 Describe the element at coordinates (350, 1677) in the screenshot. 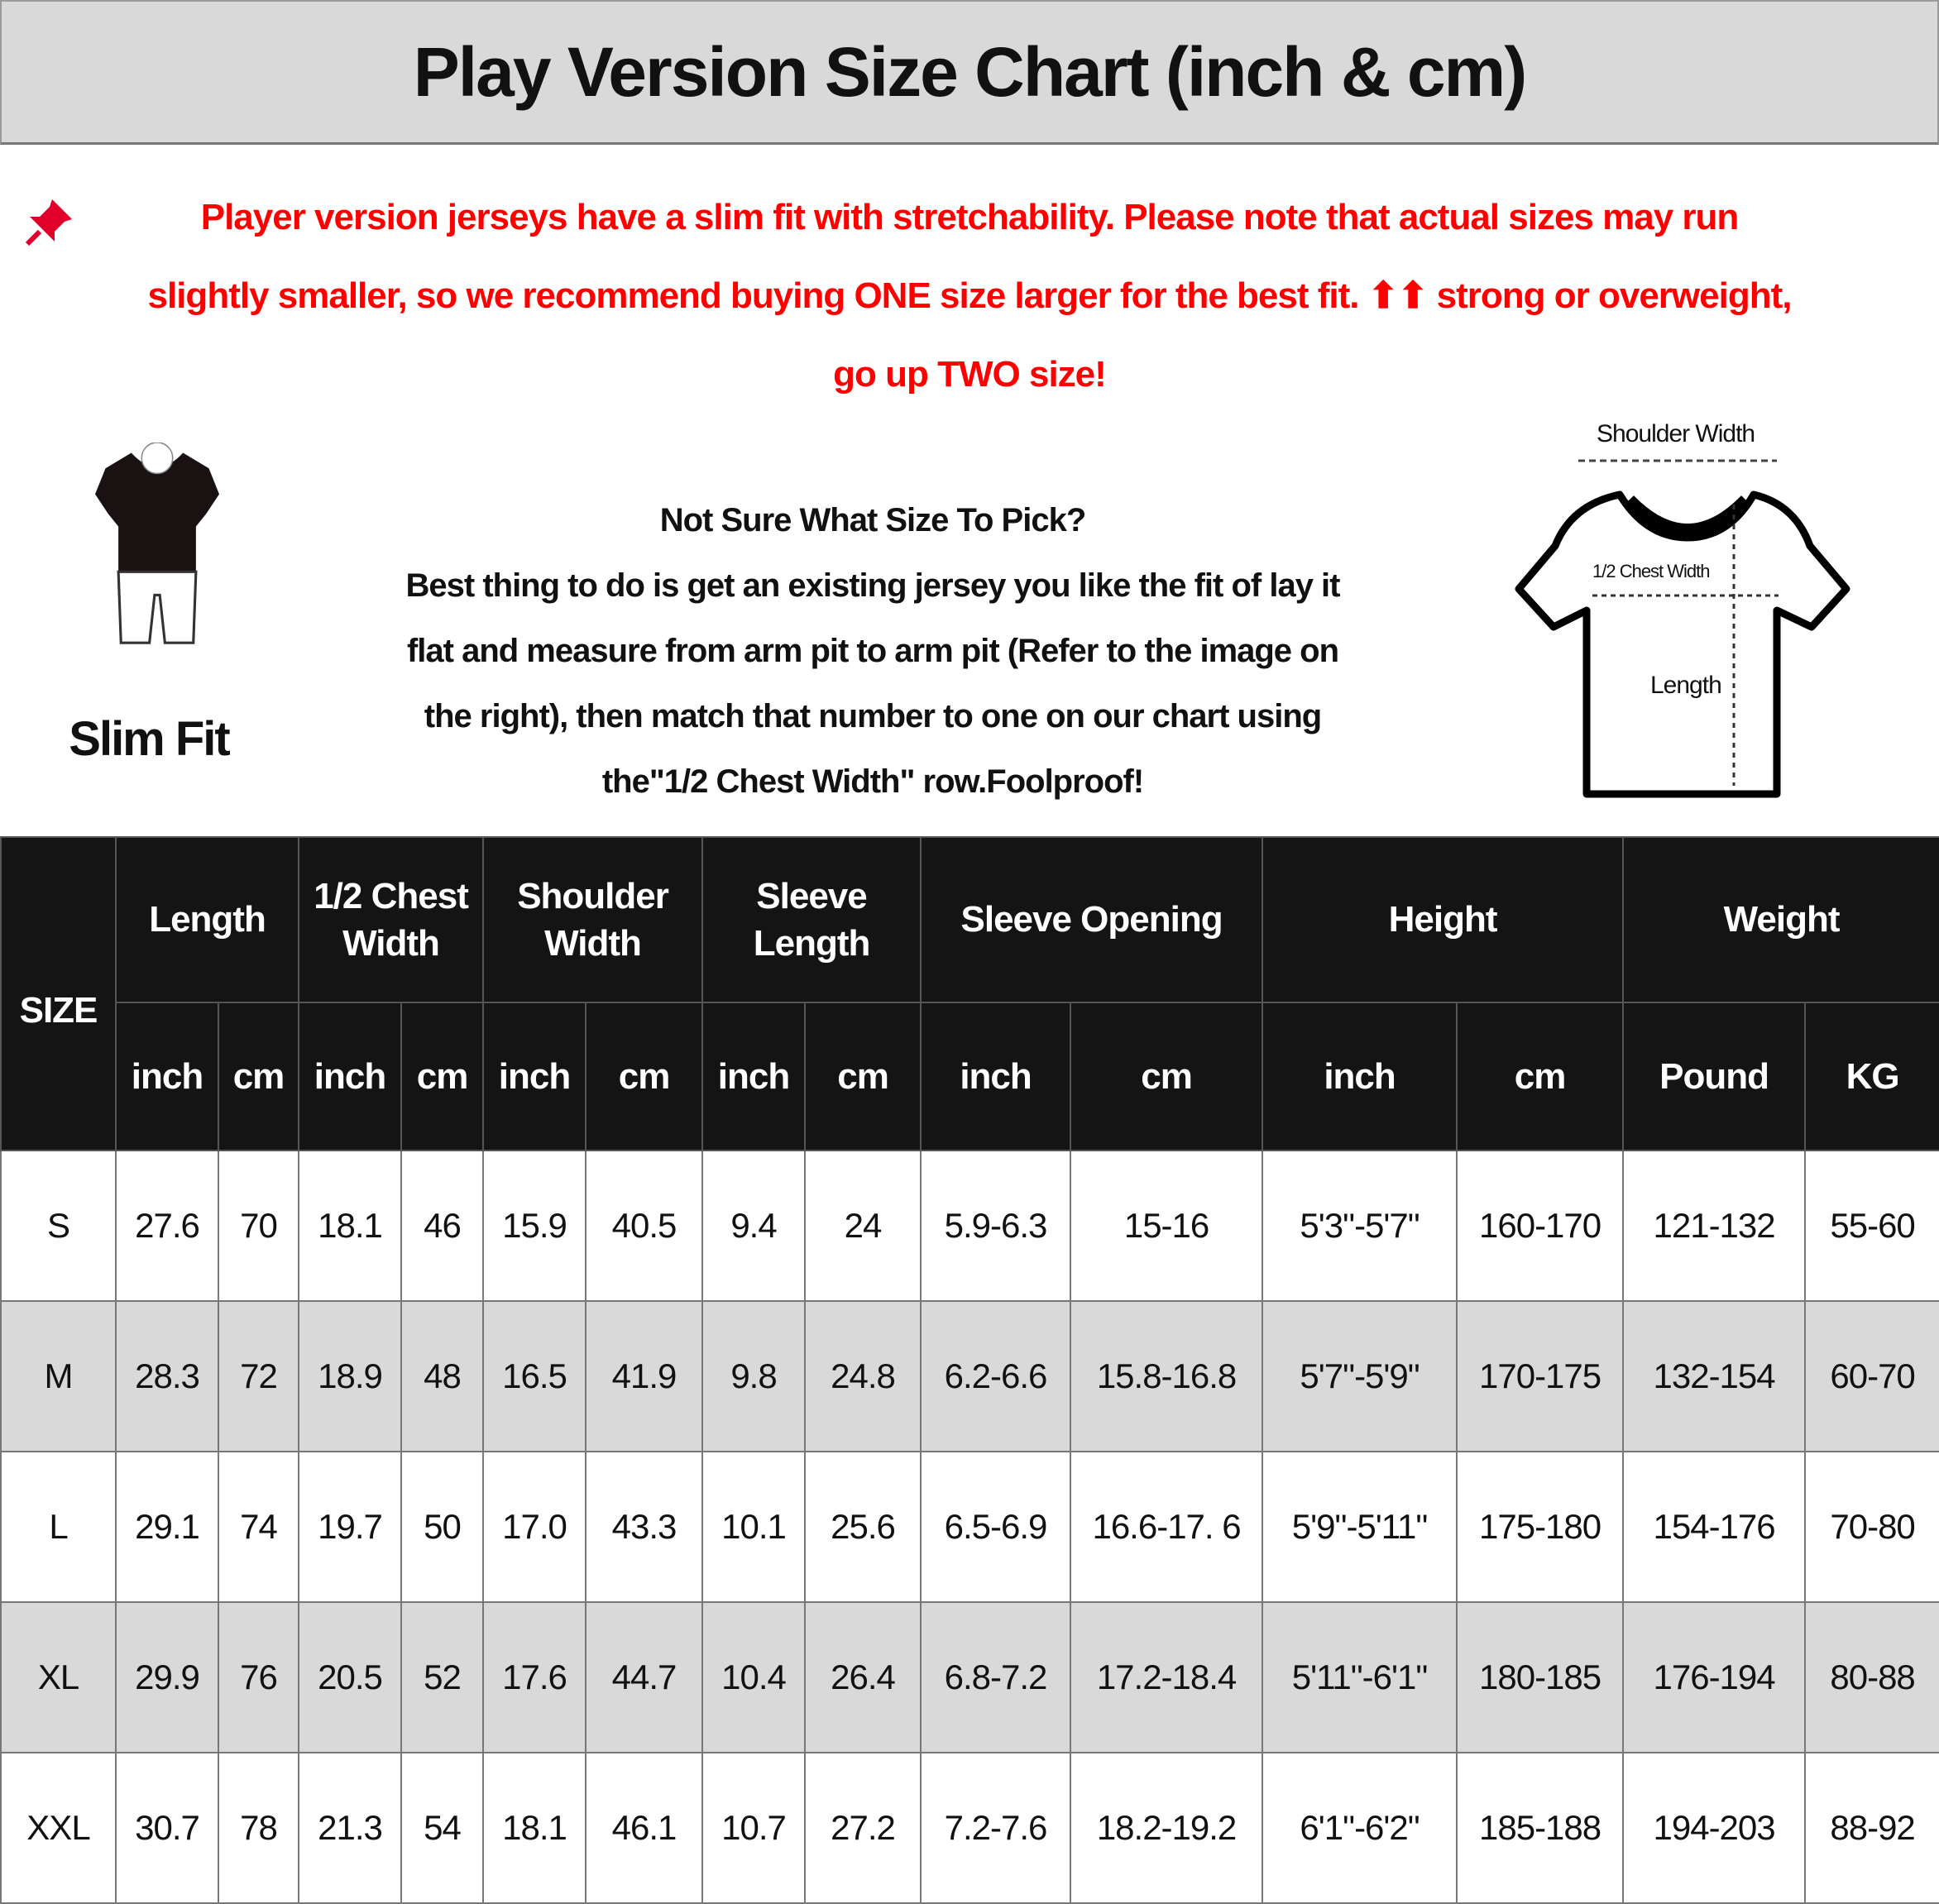

I see `table-cell: 20.5` at that location.